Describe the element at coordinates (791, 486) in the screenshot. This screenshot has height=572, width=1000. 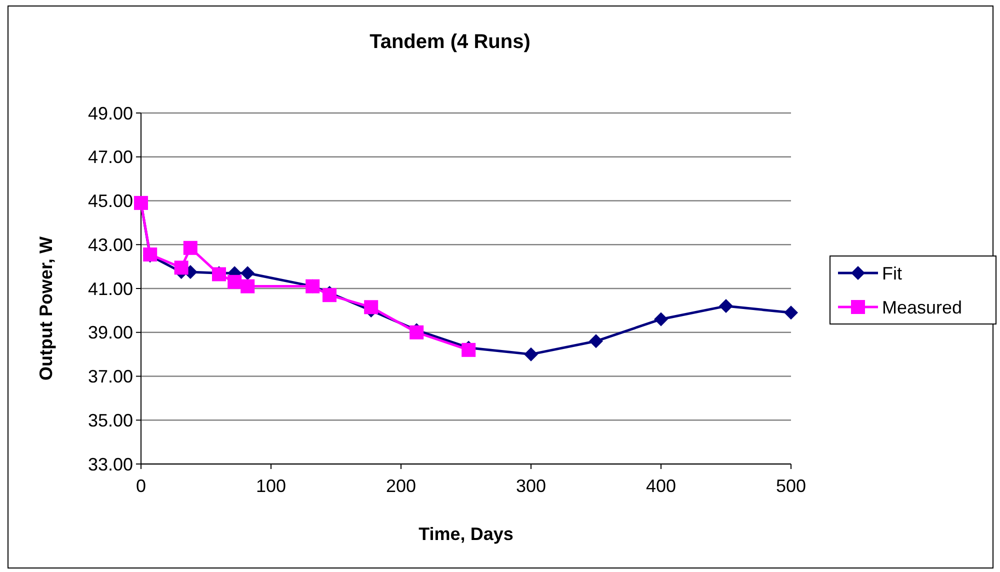
I see `x-tick-label: 500` at that location.